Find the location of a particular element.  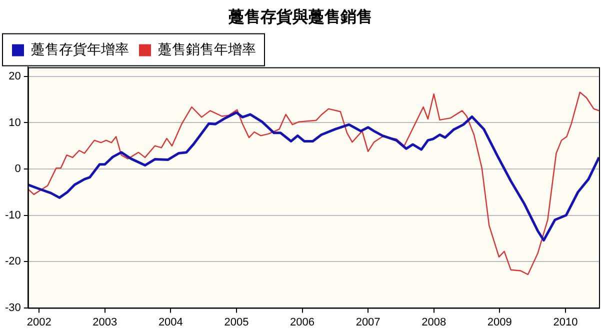

y-tick-label: 20 is located at coordinates (14, 76).